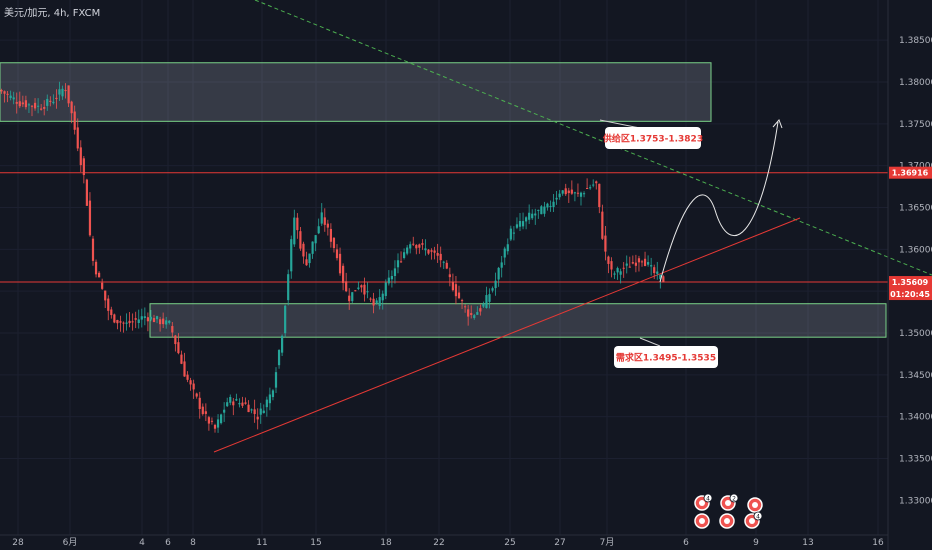 Image resolution: width=932 pixels, height=550 pixels. Describe the element at coordinates (52, 13) in the screenshot. I see `symbol-title: 美元/加元, 4h, FXCM` at that location.